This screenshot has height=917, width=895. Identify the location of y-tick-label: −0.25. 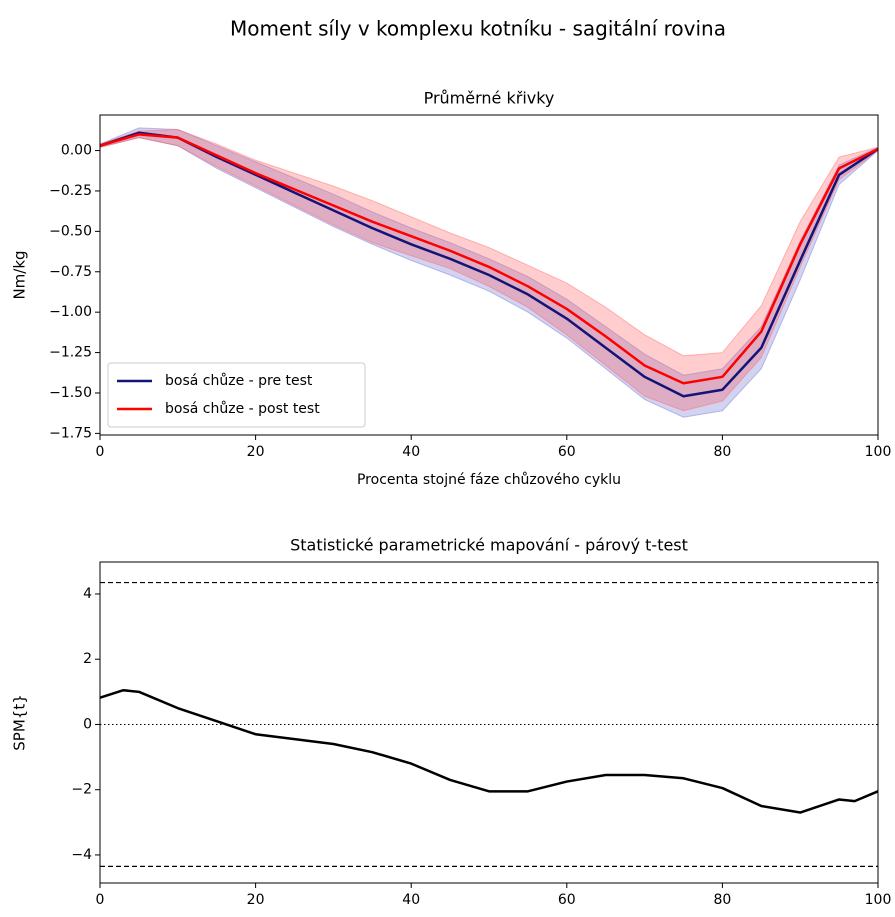
(70, 191).